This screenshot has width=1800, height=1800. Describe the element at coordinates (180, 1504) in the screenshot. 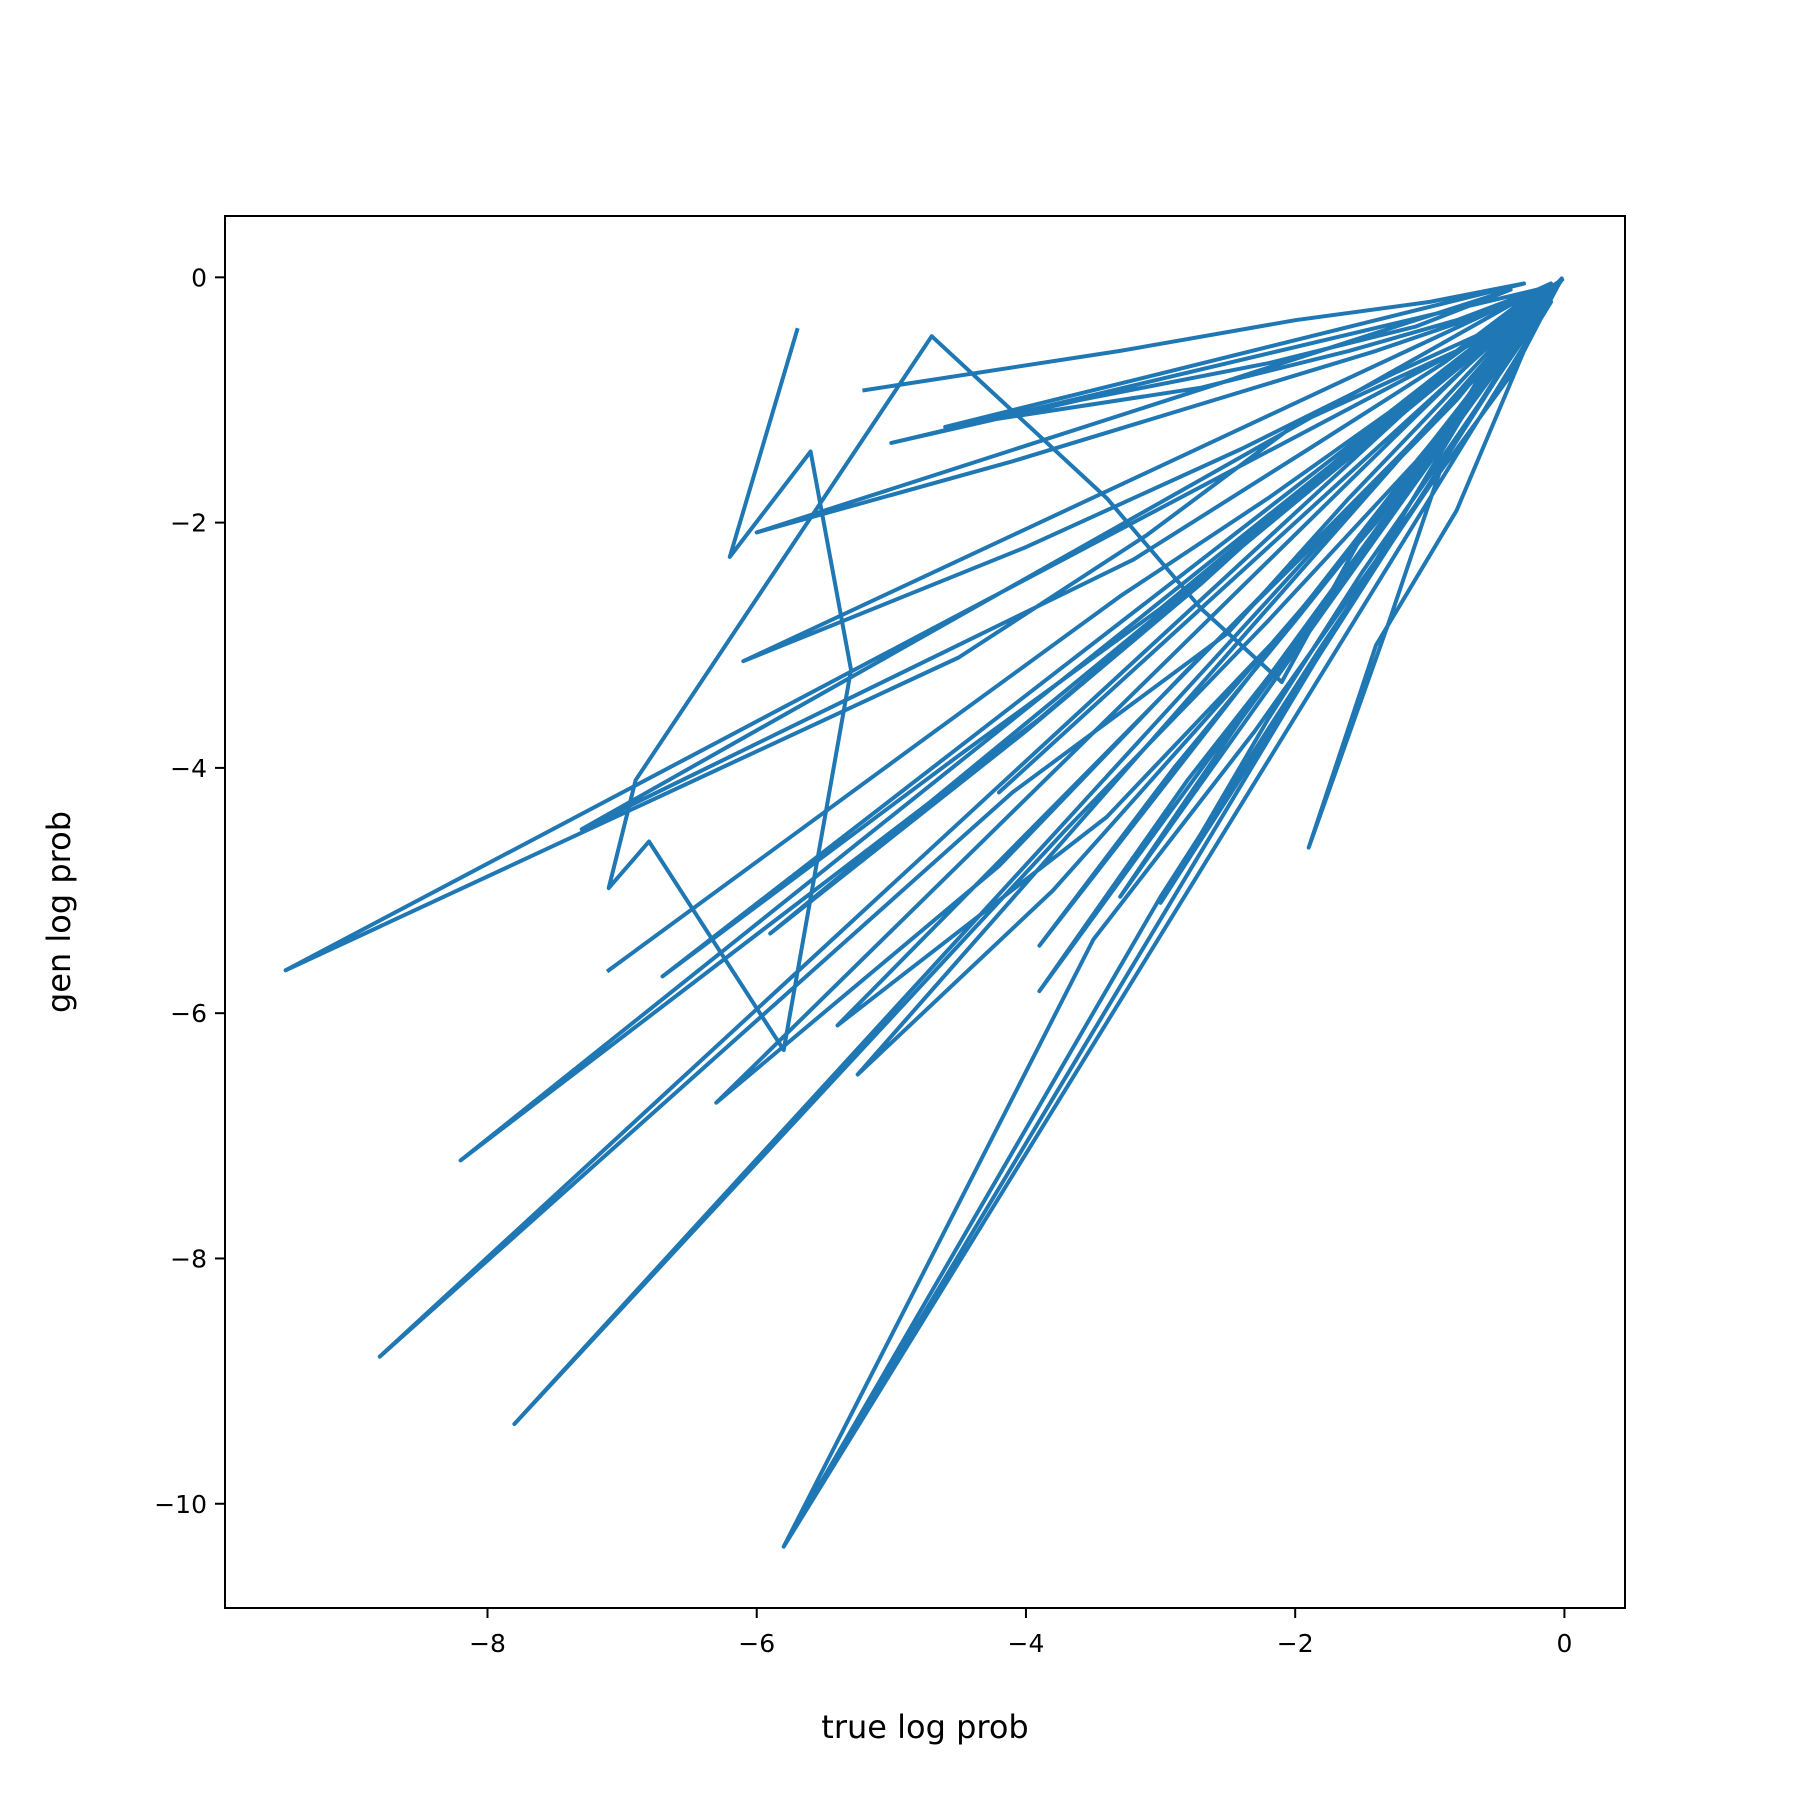

I see `y-tick-label: −10` at that location.